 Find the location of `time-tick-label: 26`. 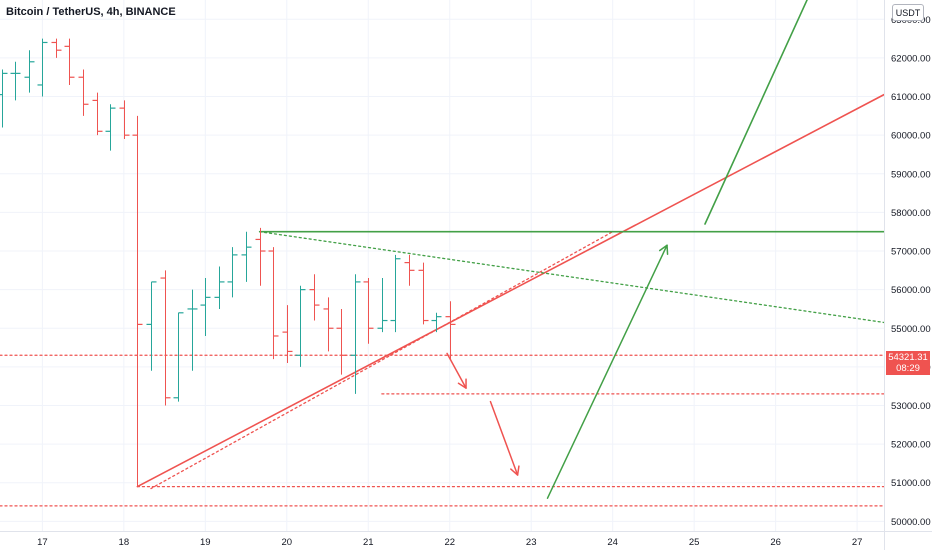

time-tick-label: 26 is located at coordinates (775, 542).